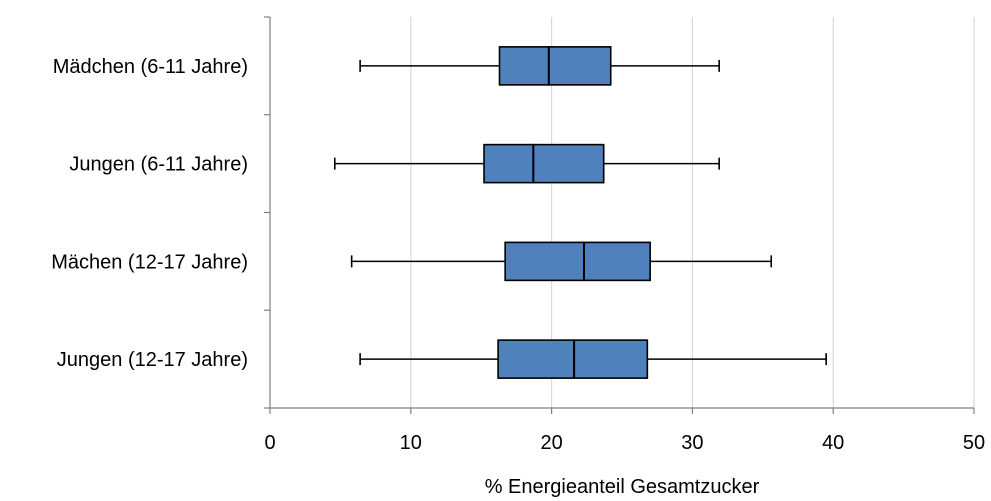  I want to click on category-label: Mächen (12-17 Jahre), so click(149, 262).